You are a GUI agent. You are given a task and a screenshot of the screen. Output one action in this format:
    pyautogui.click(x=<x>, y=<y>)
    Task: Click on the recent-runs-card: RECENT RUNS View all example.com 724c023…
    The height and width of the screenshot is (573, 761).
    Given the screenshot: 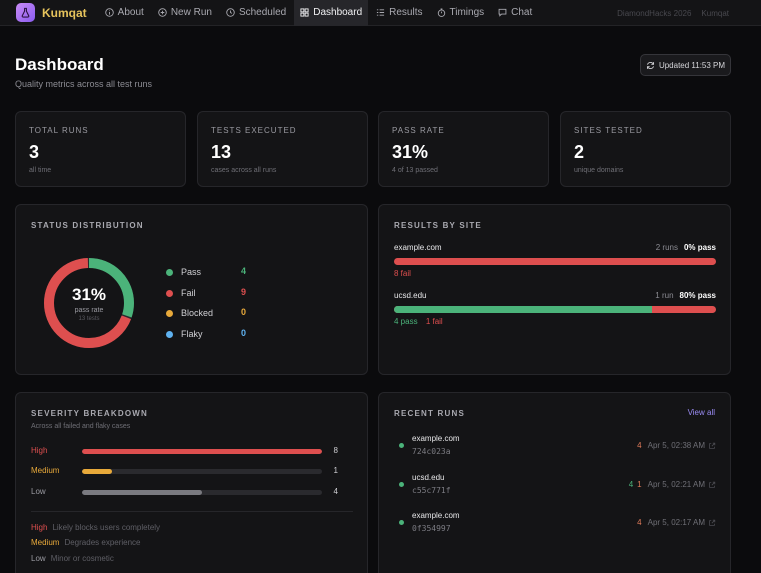 What is the action you would take?
    pyautogui.click(x=554, y=482)
    